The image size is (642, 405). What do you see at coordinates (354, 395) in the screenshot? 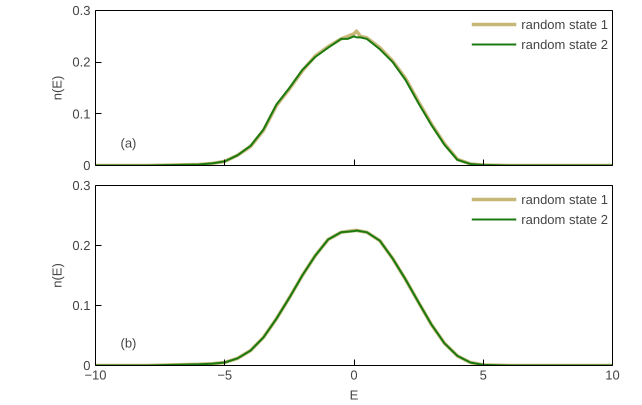
I see `x-axis-title: E` at bounding box center [354, 395].